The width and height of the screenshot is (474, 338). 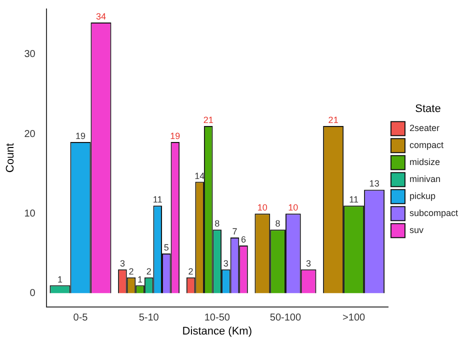 What do you see at coordinates (374, 183) in the screenshot?
I see `data-label: 13` at bounding box center [374, 183].